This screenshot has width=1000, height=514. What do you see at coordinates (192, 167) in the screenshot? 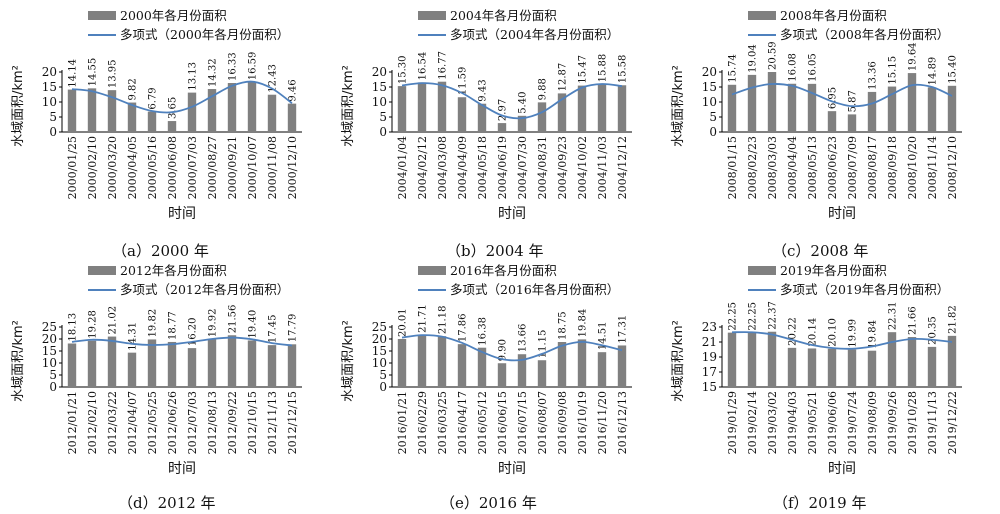
I see `x-tick-label: 2000/07/03` at bounding box center [192, 167].